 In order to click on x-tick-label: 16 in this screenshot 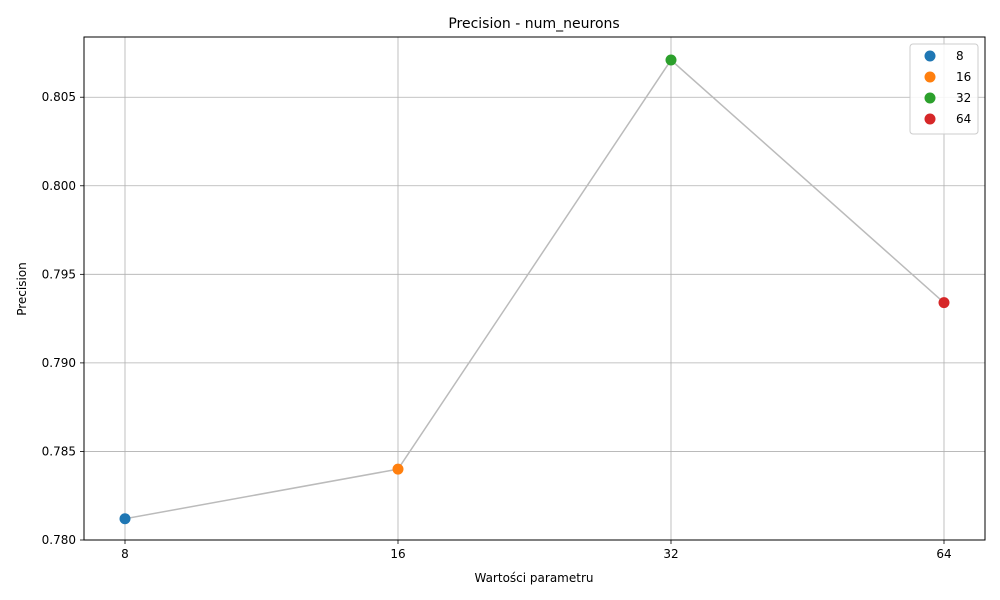, I will do `click(397, 554)`.